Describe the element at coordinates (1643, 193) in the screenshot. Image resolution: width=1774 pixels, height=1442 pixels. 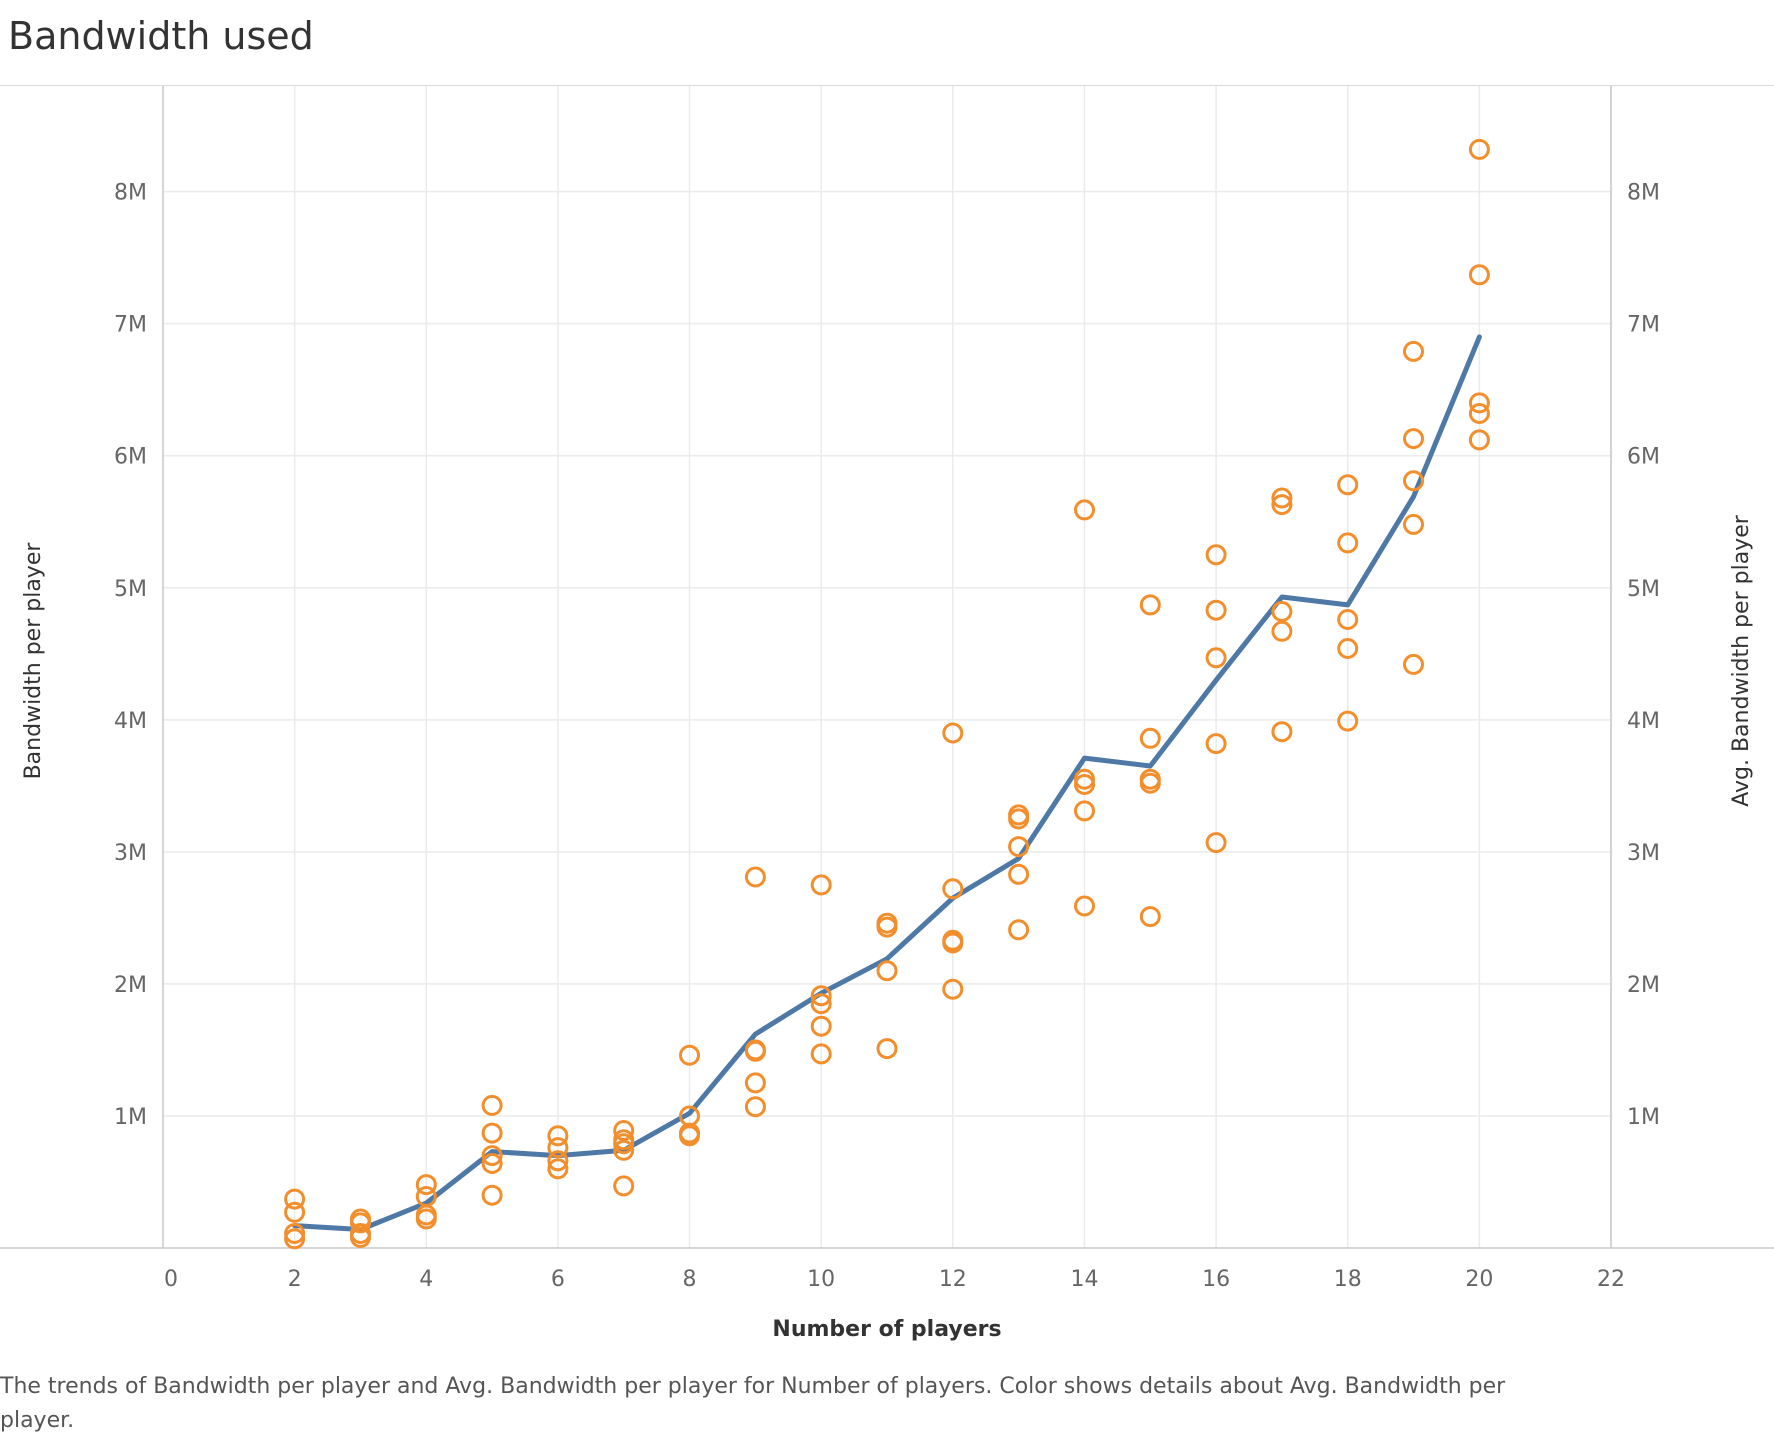
I see `y2-tick-label: 8M` at that location.